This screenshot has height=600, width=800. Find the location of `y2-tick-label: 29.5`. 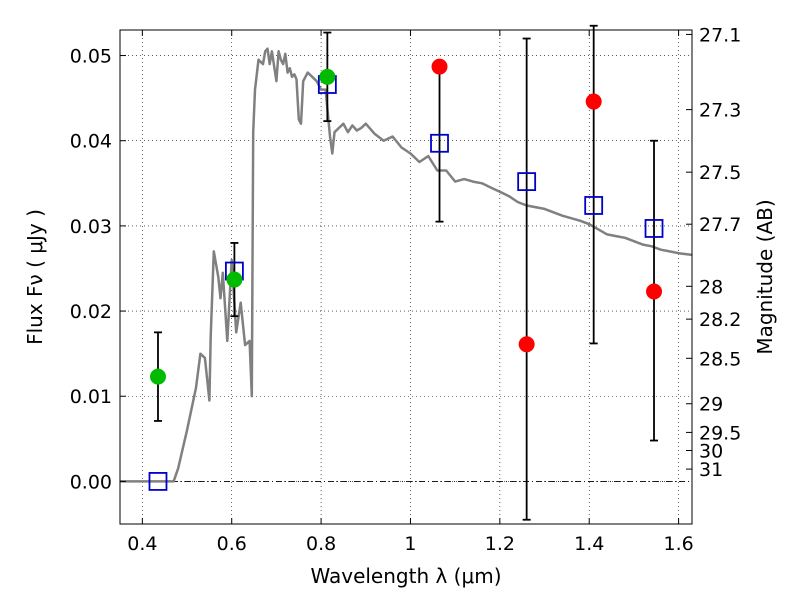

y2-tick-label: 29.5 is located at coordinates (720, 433).